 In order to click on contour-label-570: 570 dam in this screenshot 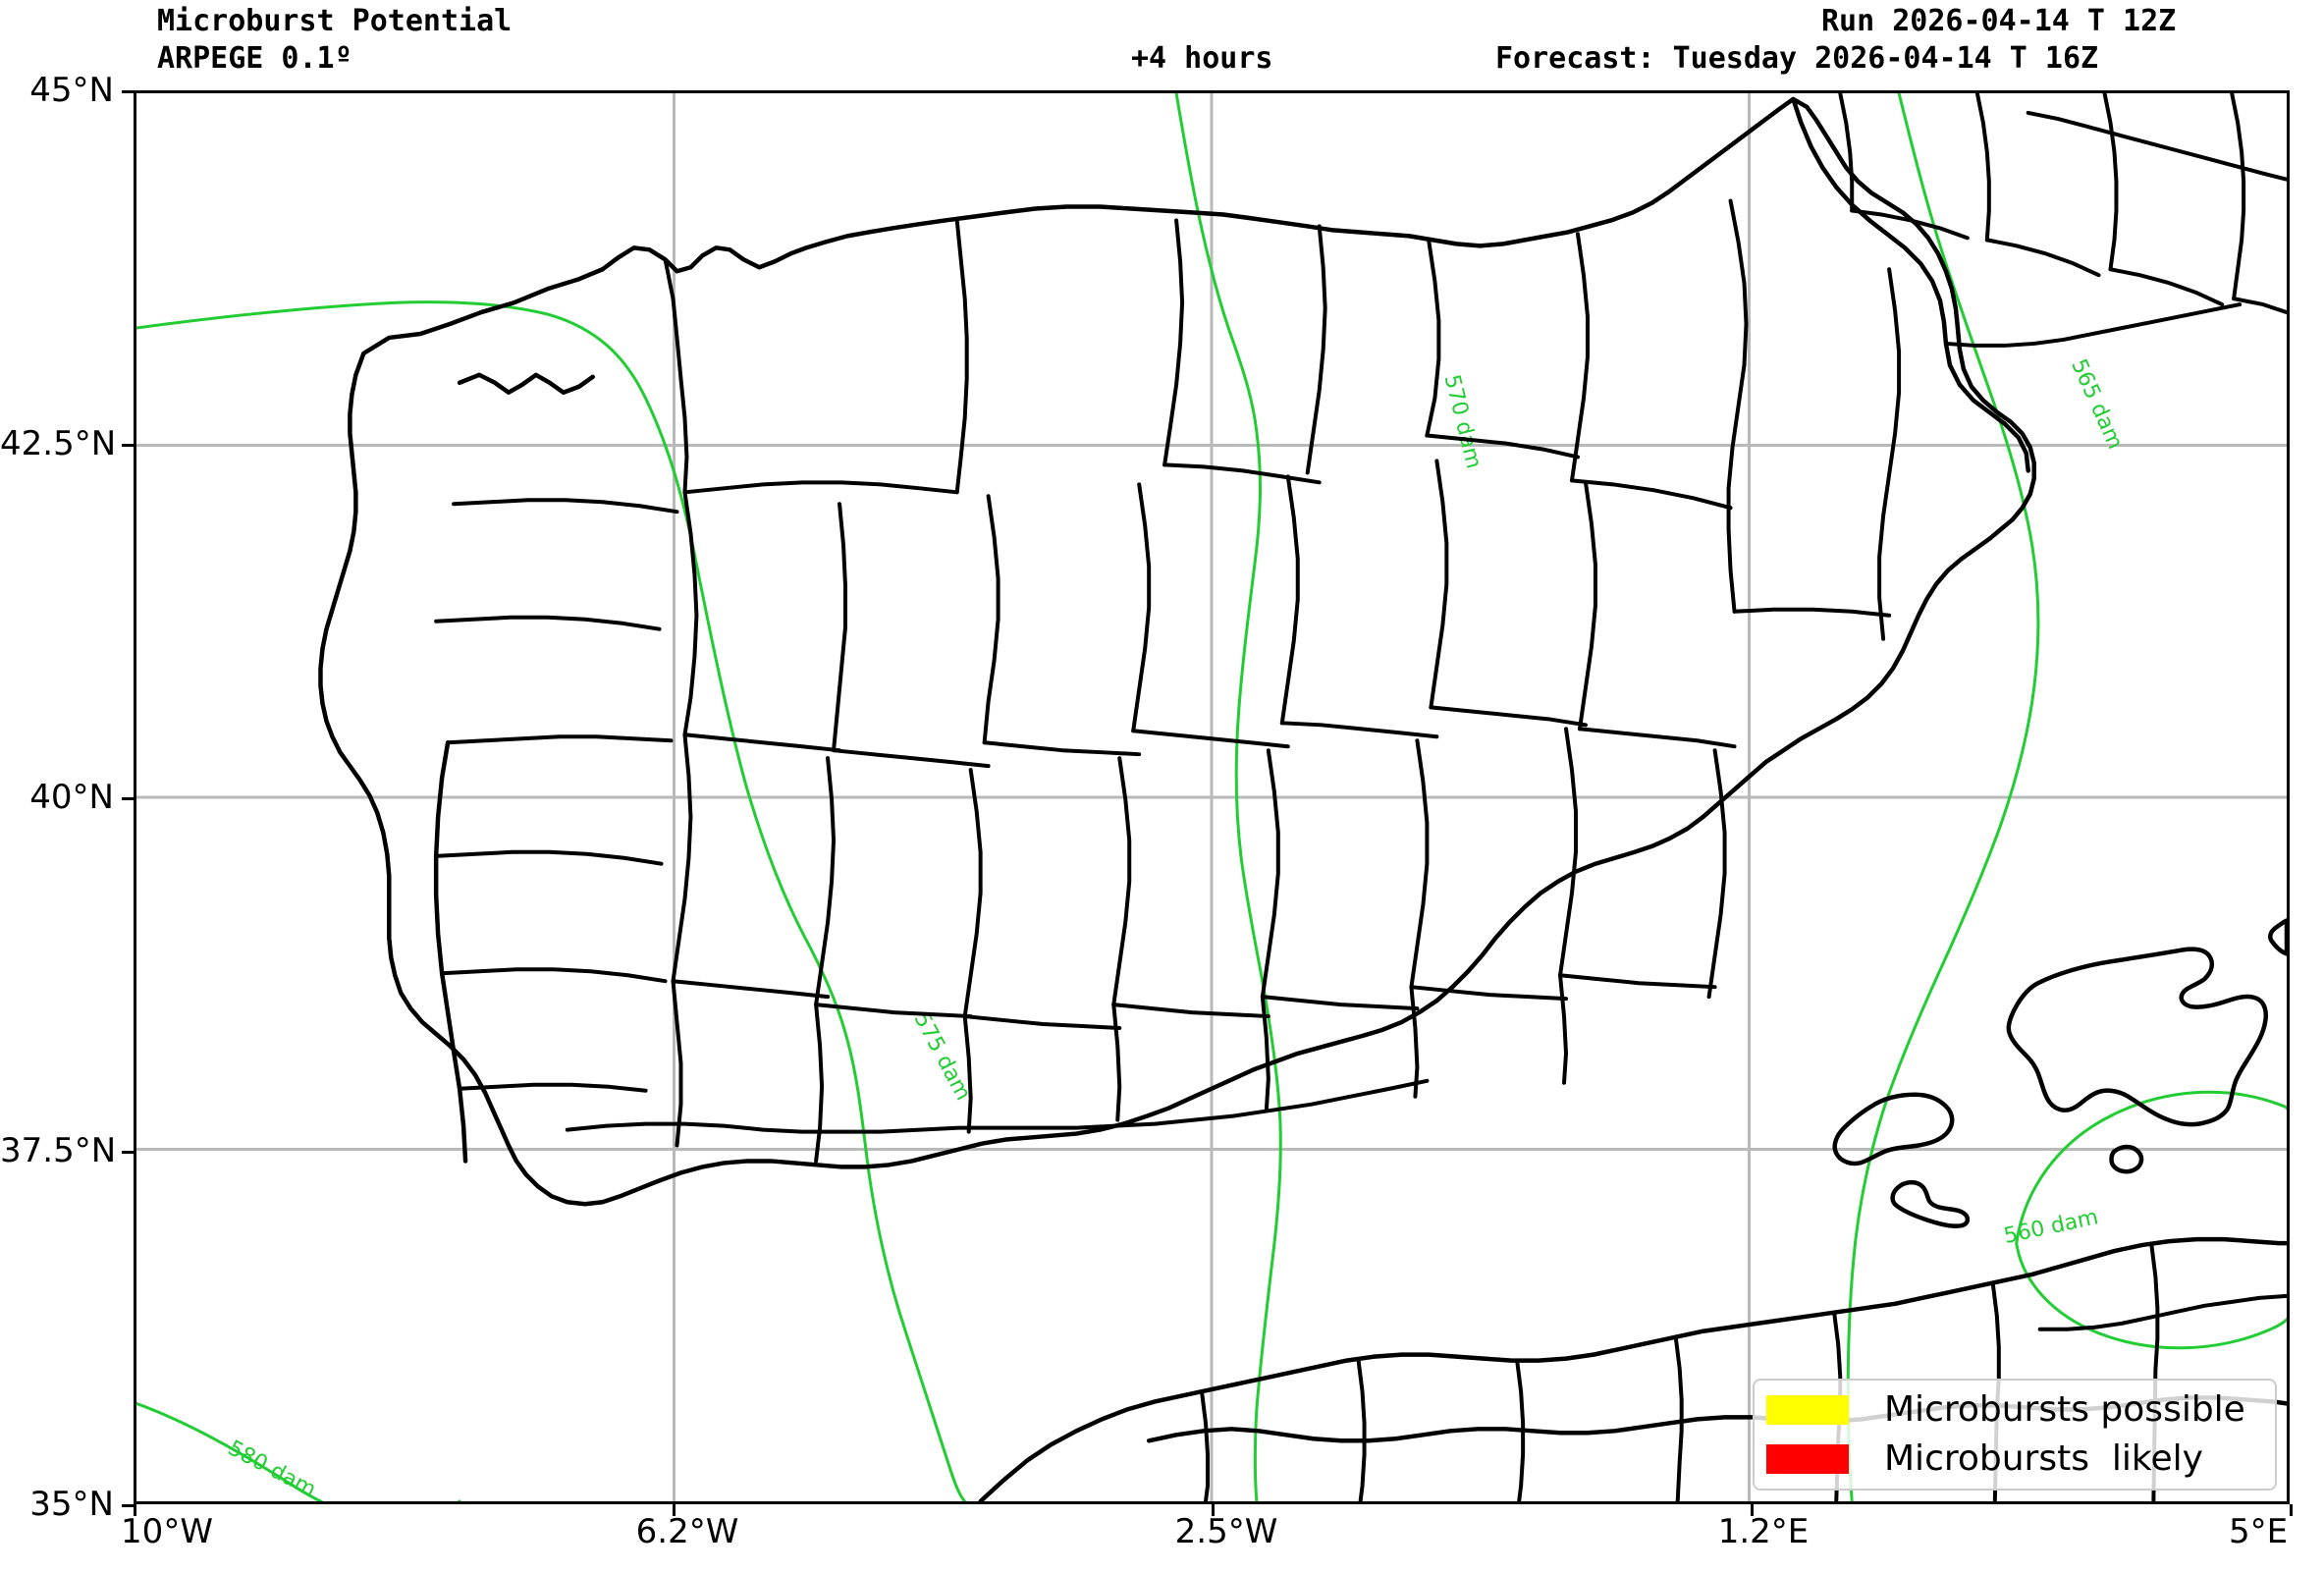, I will do `click(1462, 422)`.